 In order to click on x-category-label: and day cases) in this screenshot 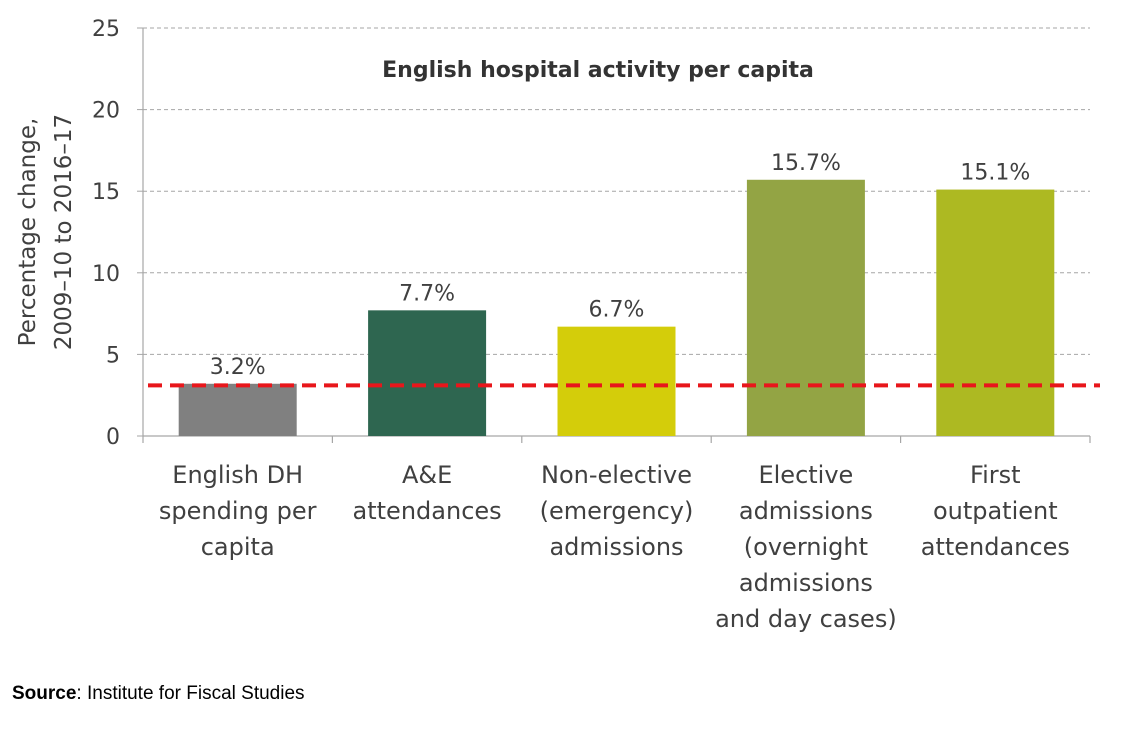, I will do `click(806, 619)`.